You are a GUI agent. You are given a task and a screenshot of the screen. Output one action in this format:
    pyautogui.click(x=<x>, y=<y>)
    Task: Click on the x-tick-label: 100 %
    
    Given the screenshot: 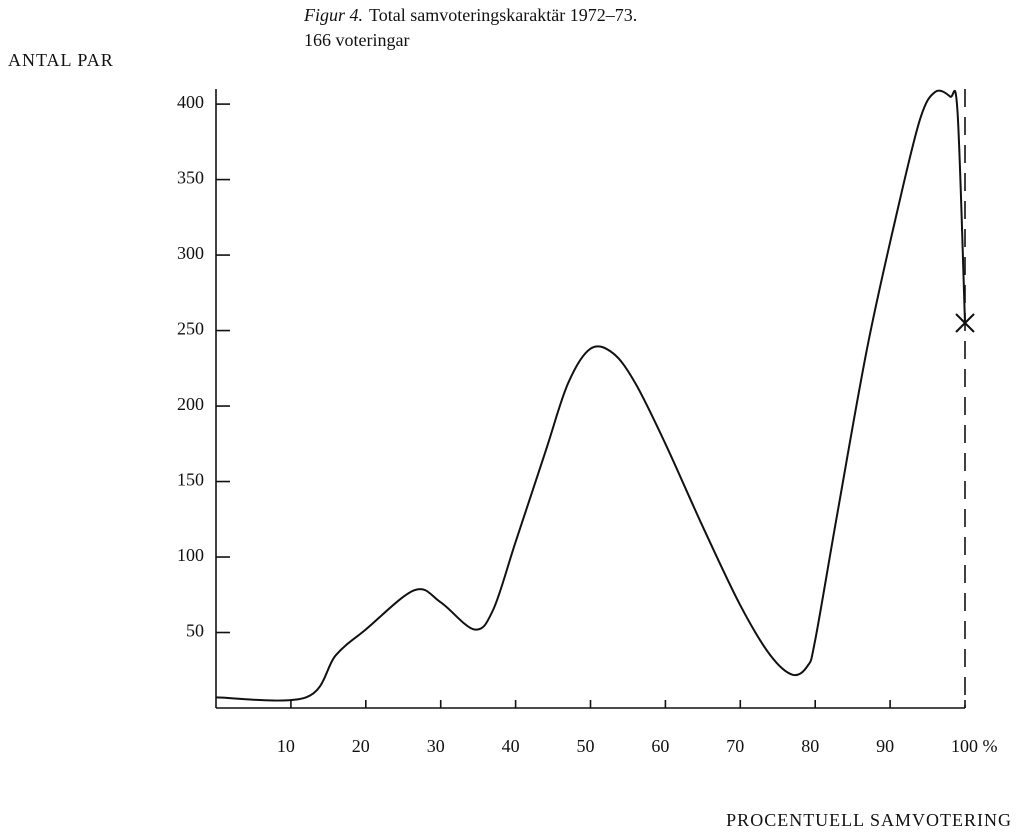 What is the action you would take?
    pyautogui.click(x=974, y=746)
    